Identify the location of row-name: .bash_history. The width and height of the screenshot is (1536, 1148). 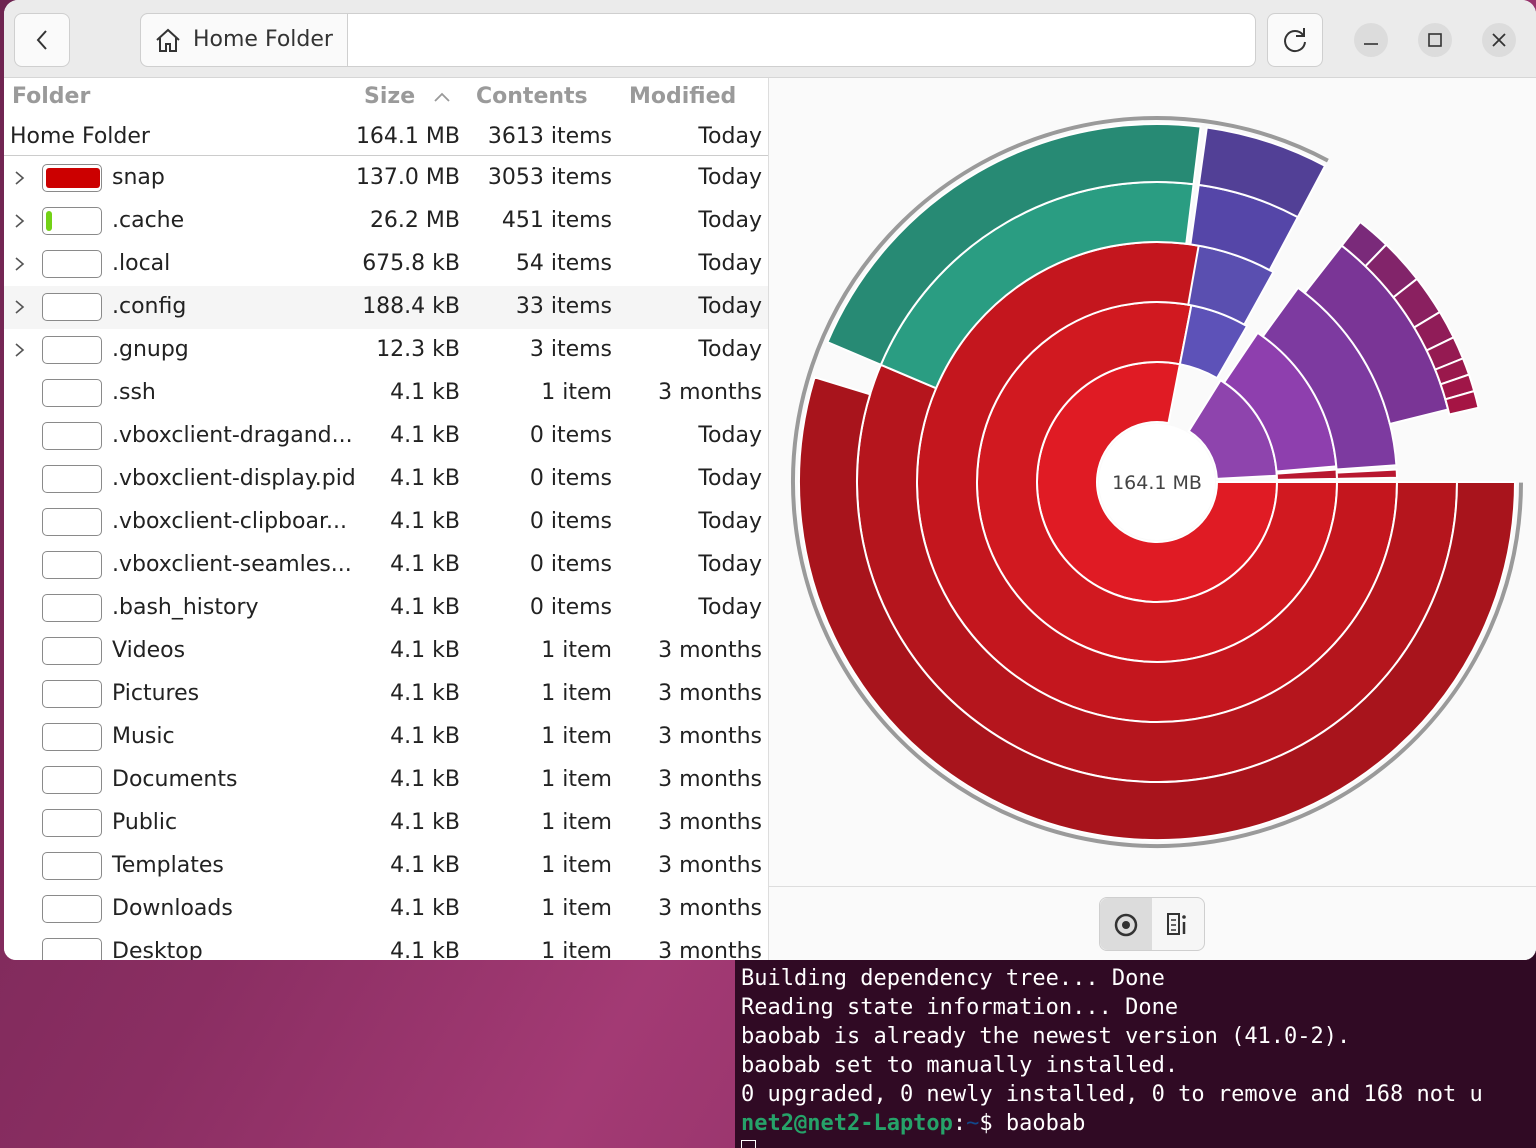
(185, 607).